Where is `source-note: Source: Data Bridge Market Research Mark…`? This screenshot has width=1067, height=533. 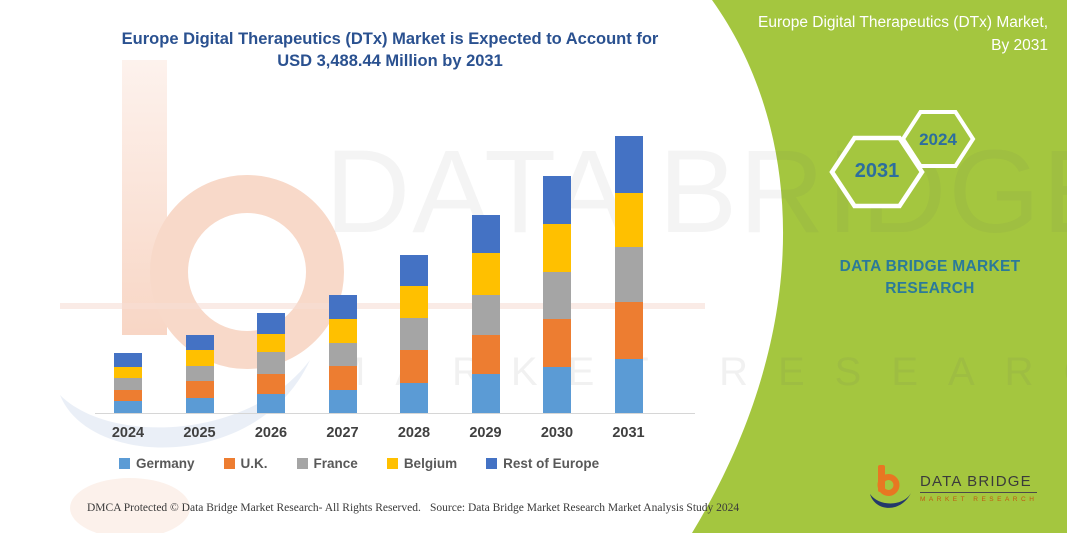 source-note: Source: Data Bridge Market Research Mark… is located at coordinates (585, 508).